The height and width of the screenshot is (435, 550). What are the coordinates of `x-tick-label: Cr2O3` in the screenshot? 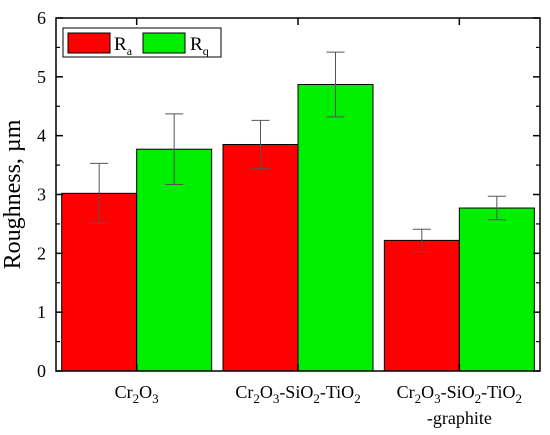 It's located at (137, 394).